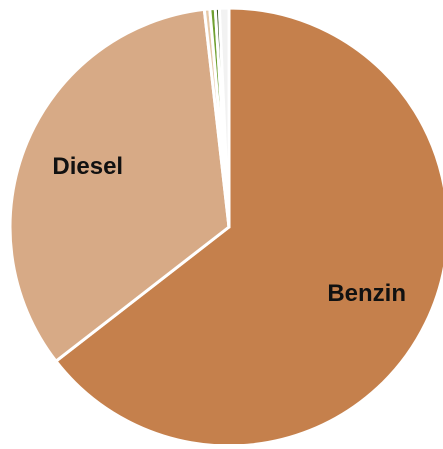 This screenshot has width=443, height=449. What do you see at coordinates (366, 293) in the screenshot?
I see `slice-label: Benzin` at bounding box center [366, 293].